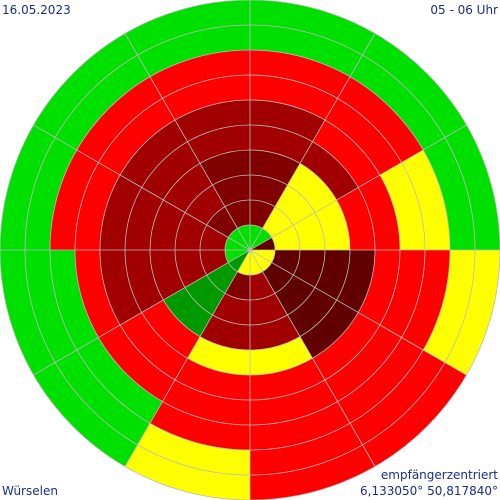 This screenshot has height=500, width=500. Describe the element at coordinates (464, 10) in the screenshot. I see `time-range-label: 05 - 06 Uhr` at that location.